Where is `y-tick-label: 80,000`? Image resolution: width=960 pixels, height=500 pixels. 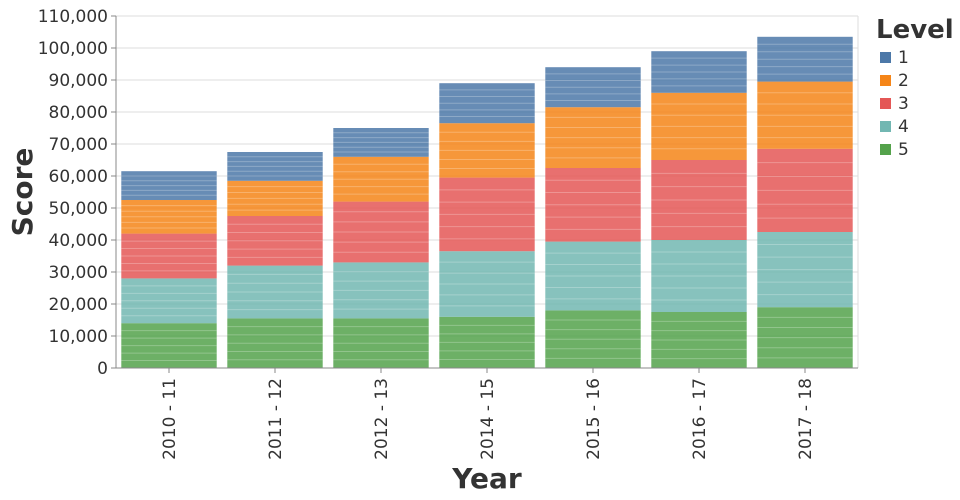
y-tick-label: 80,000 is located at coordinates (78, 113).